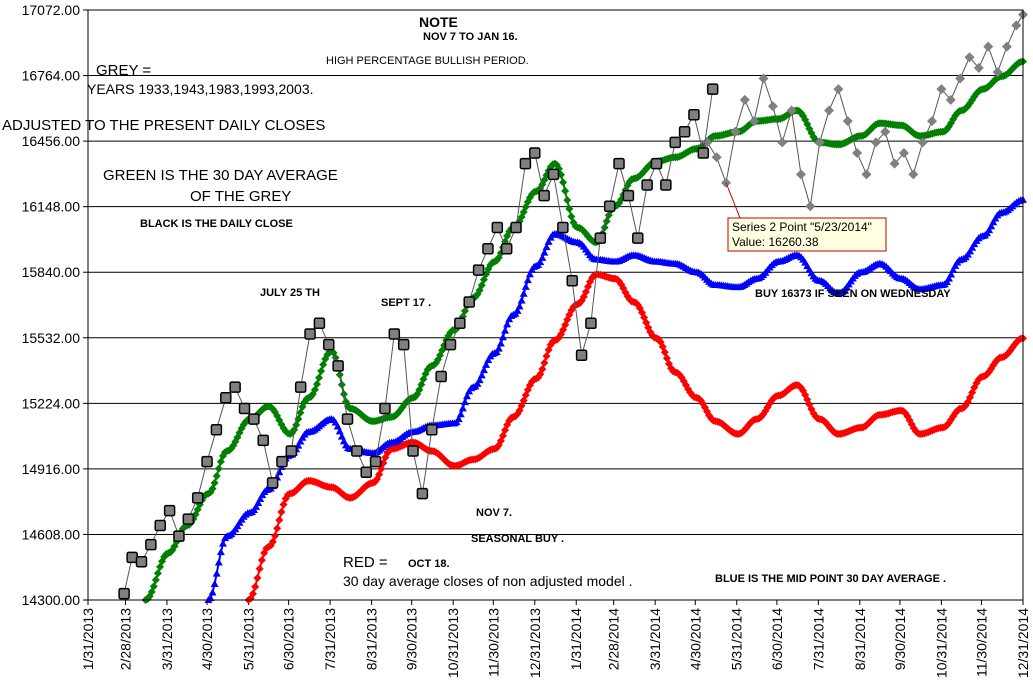 Image resolution: width=1033 pixels, height=698 pixels. I want to click on red-label: RED =, so click(365, 562).